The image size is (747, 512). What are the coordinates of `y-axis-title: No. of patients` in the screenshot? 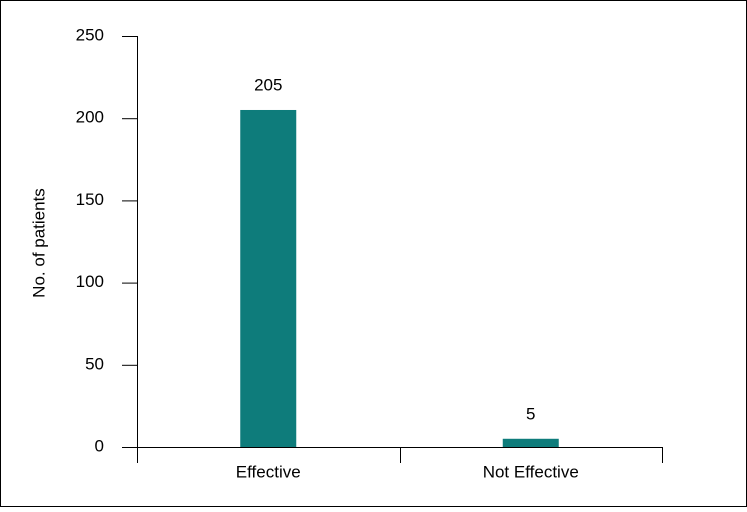 It's located at (38, 243).